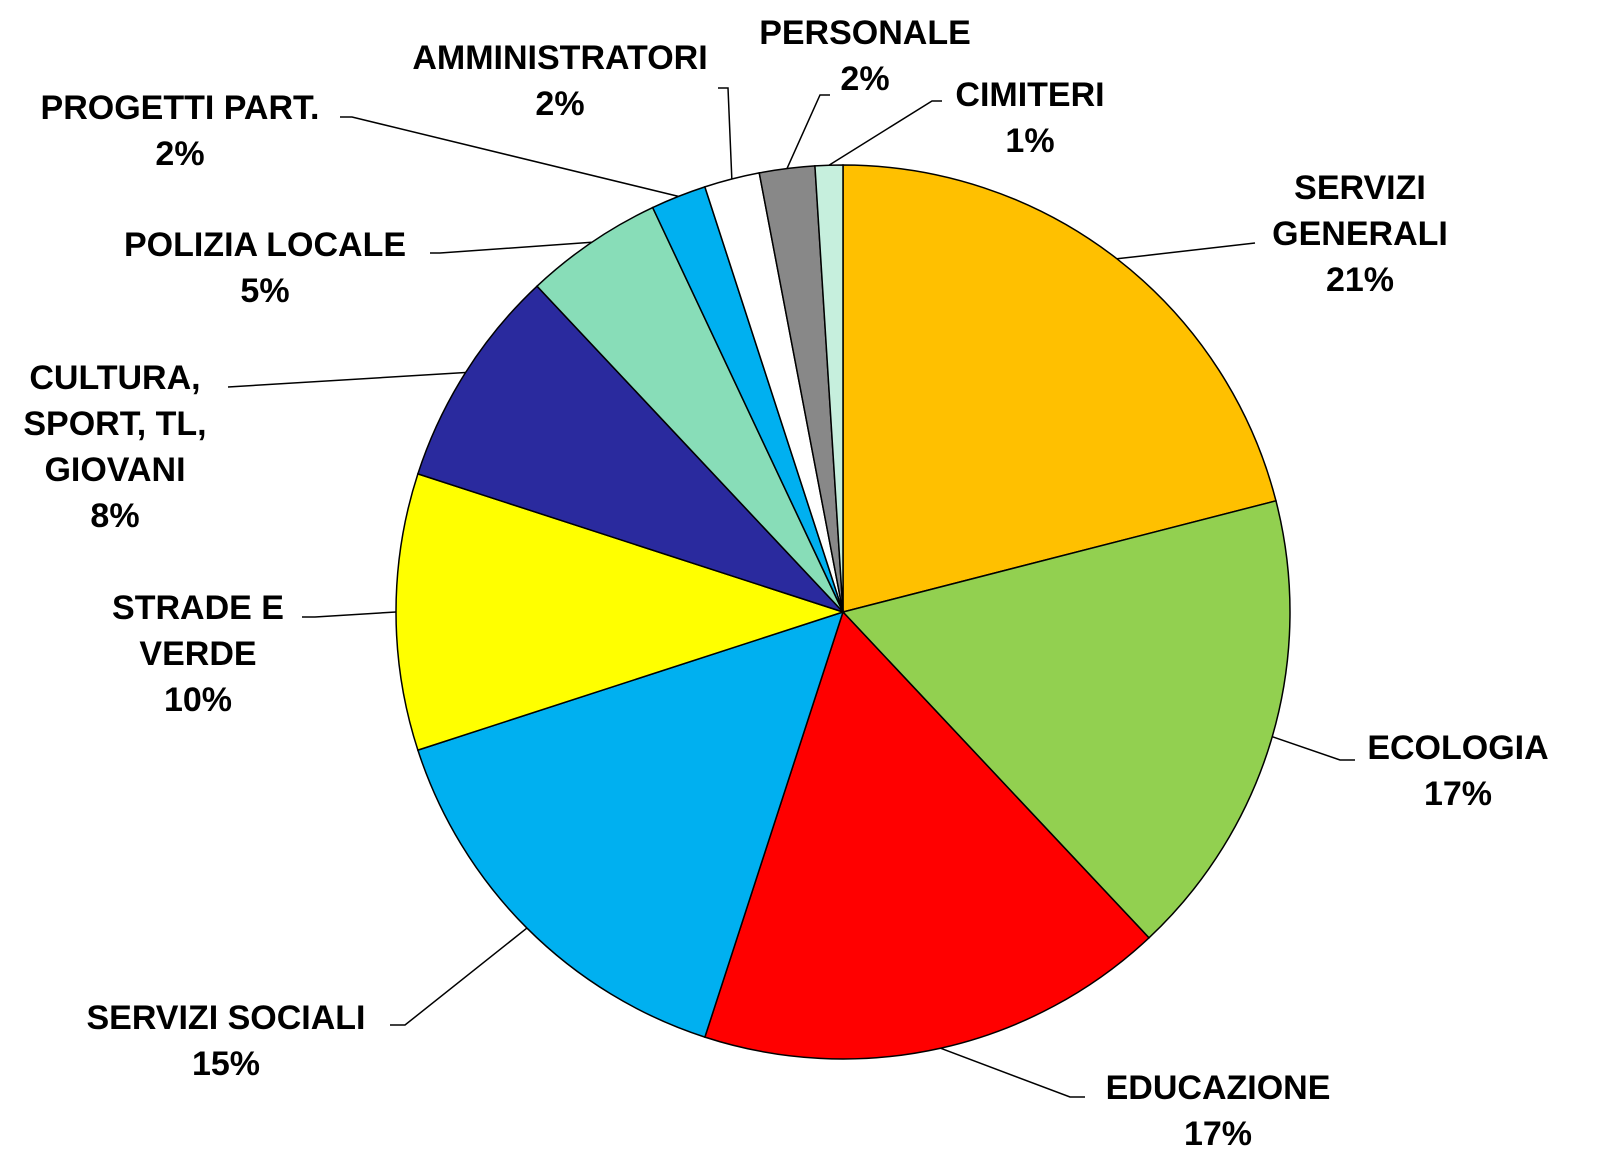  What do you see at coordinates (865, 33) in the screenshot?
I see `category-label: PERSONALE` at bounding box center [865, 33].